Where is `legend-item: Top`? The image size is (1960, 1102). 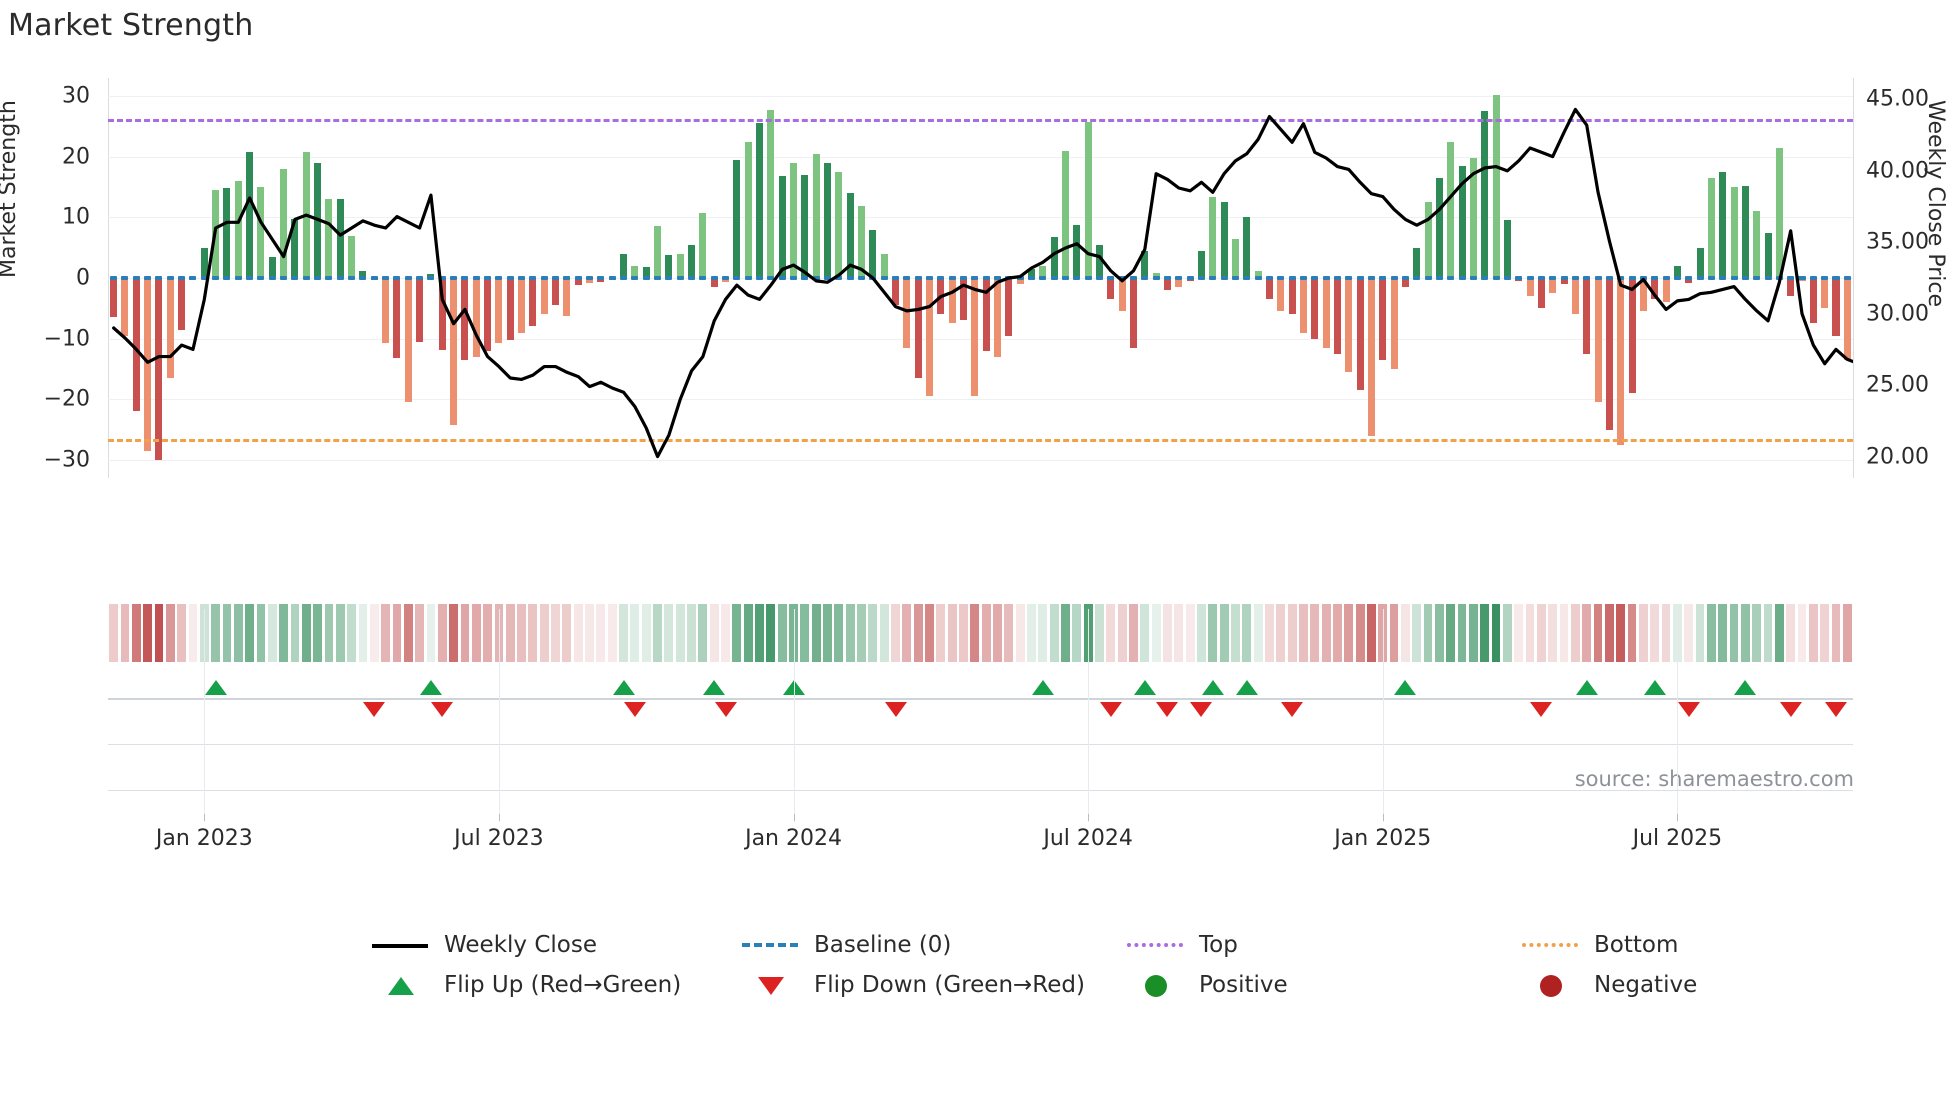
legend-item: Top is located at coordinates (1181, 945).